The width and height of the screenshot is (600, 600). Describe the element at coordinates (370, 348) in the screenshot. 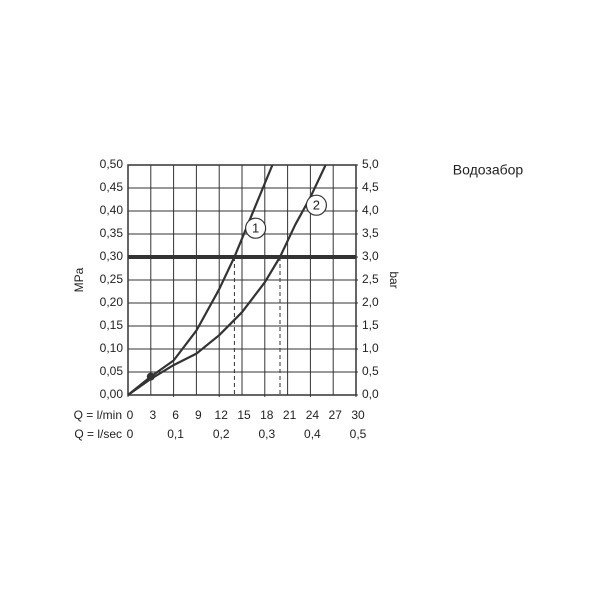

I see `y2-tick-label: 1,0` at that location.